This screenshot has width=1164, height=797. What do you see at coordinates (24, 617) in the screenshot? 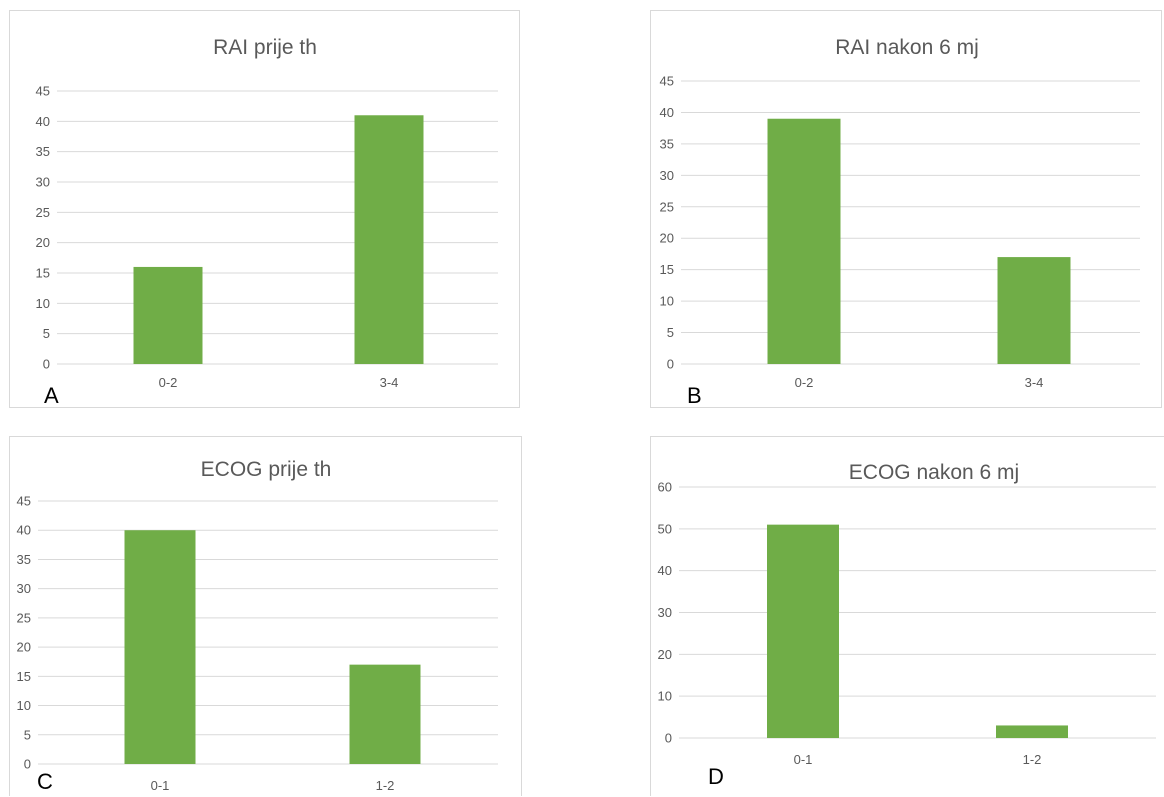
I see `y-tick-label-c: 25` at bounding box center [24, 617].